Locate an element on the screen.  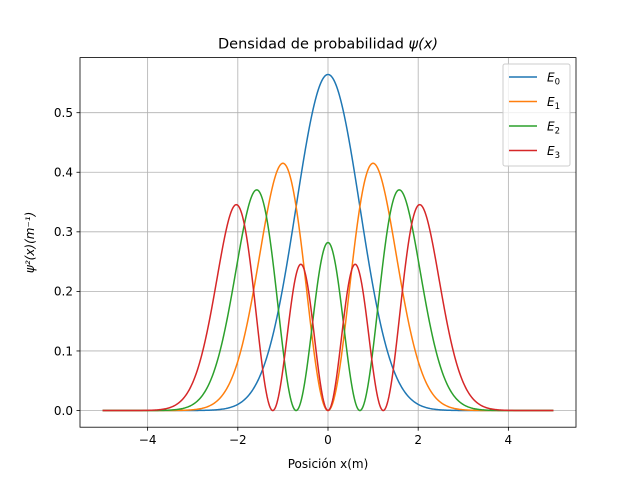
legend-label-E0: E0 is located at coordinates (553, 78).